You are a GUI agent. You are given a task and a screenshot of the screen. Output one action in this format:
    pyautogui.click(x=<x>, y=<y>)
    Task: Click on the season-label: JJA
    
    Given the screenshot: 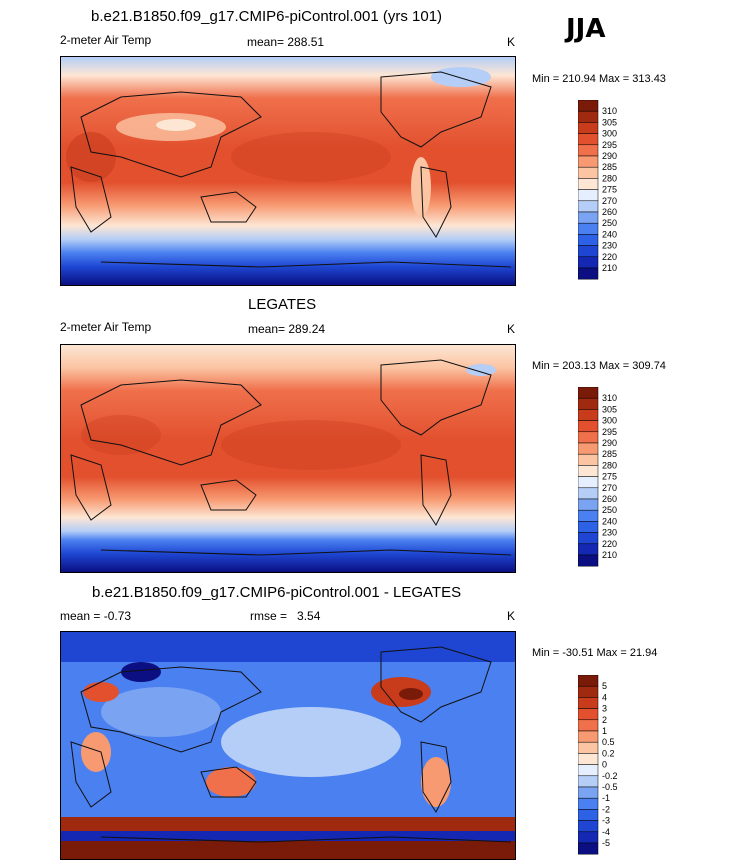 What is the action you would take?
    pyautogui.click(x=586, y=29)
    